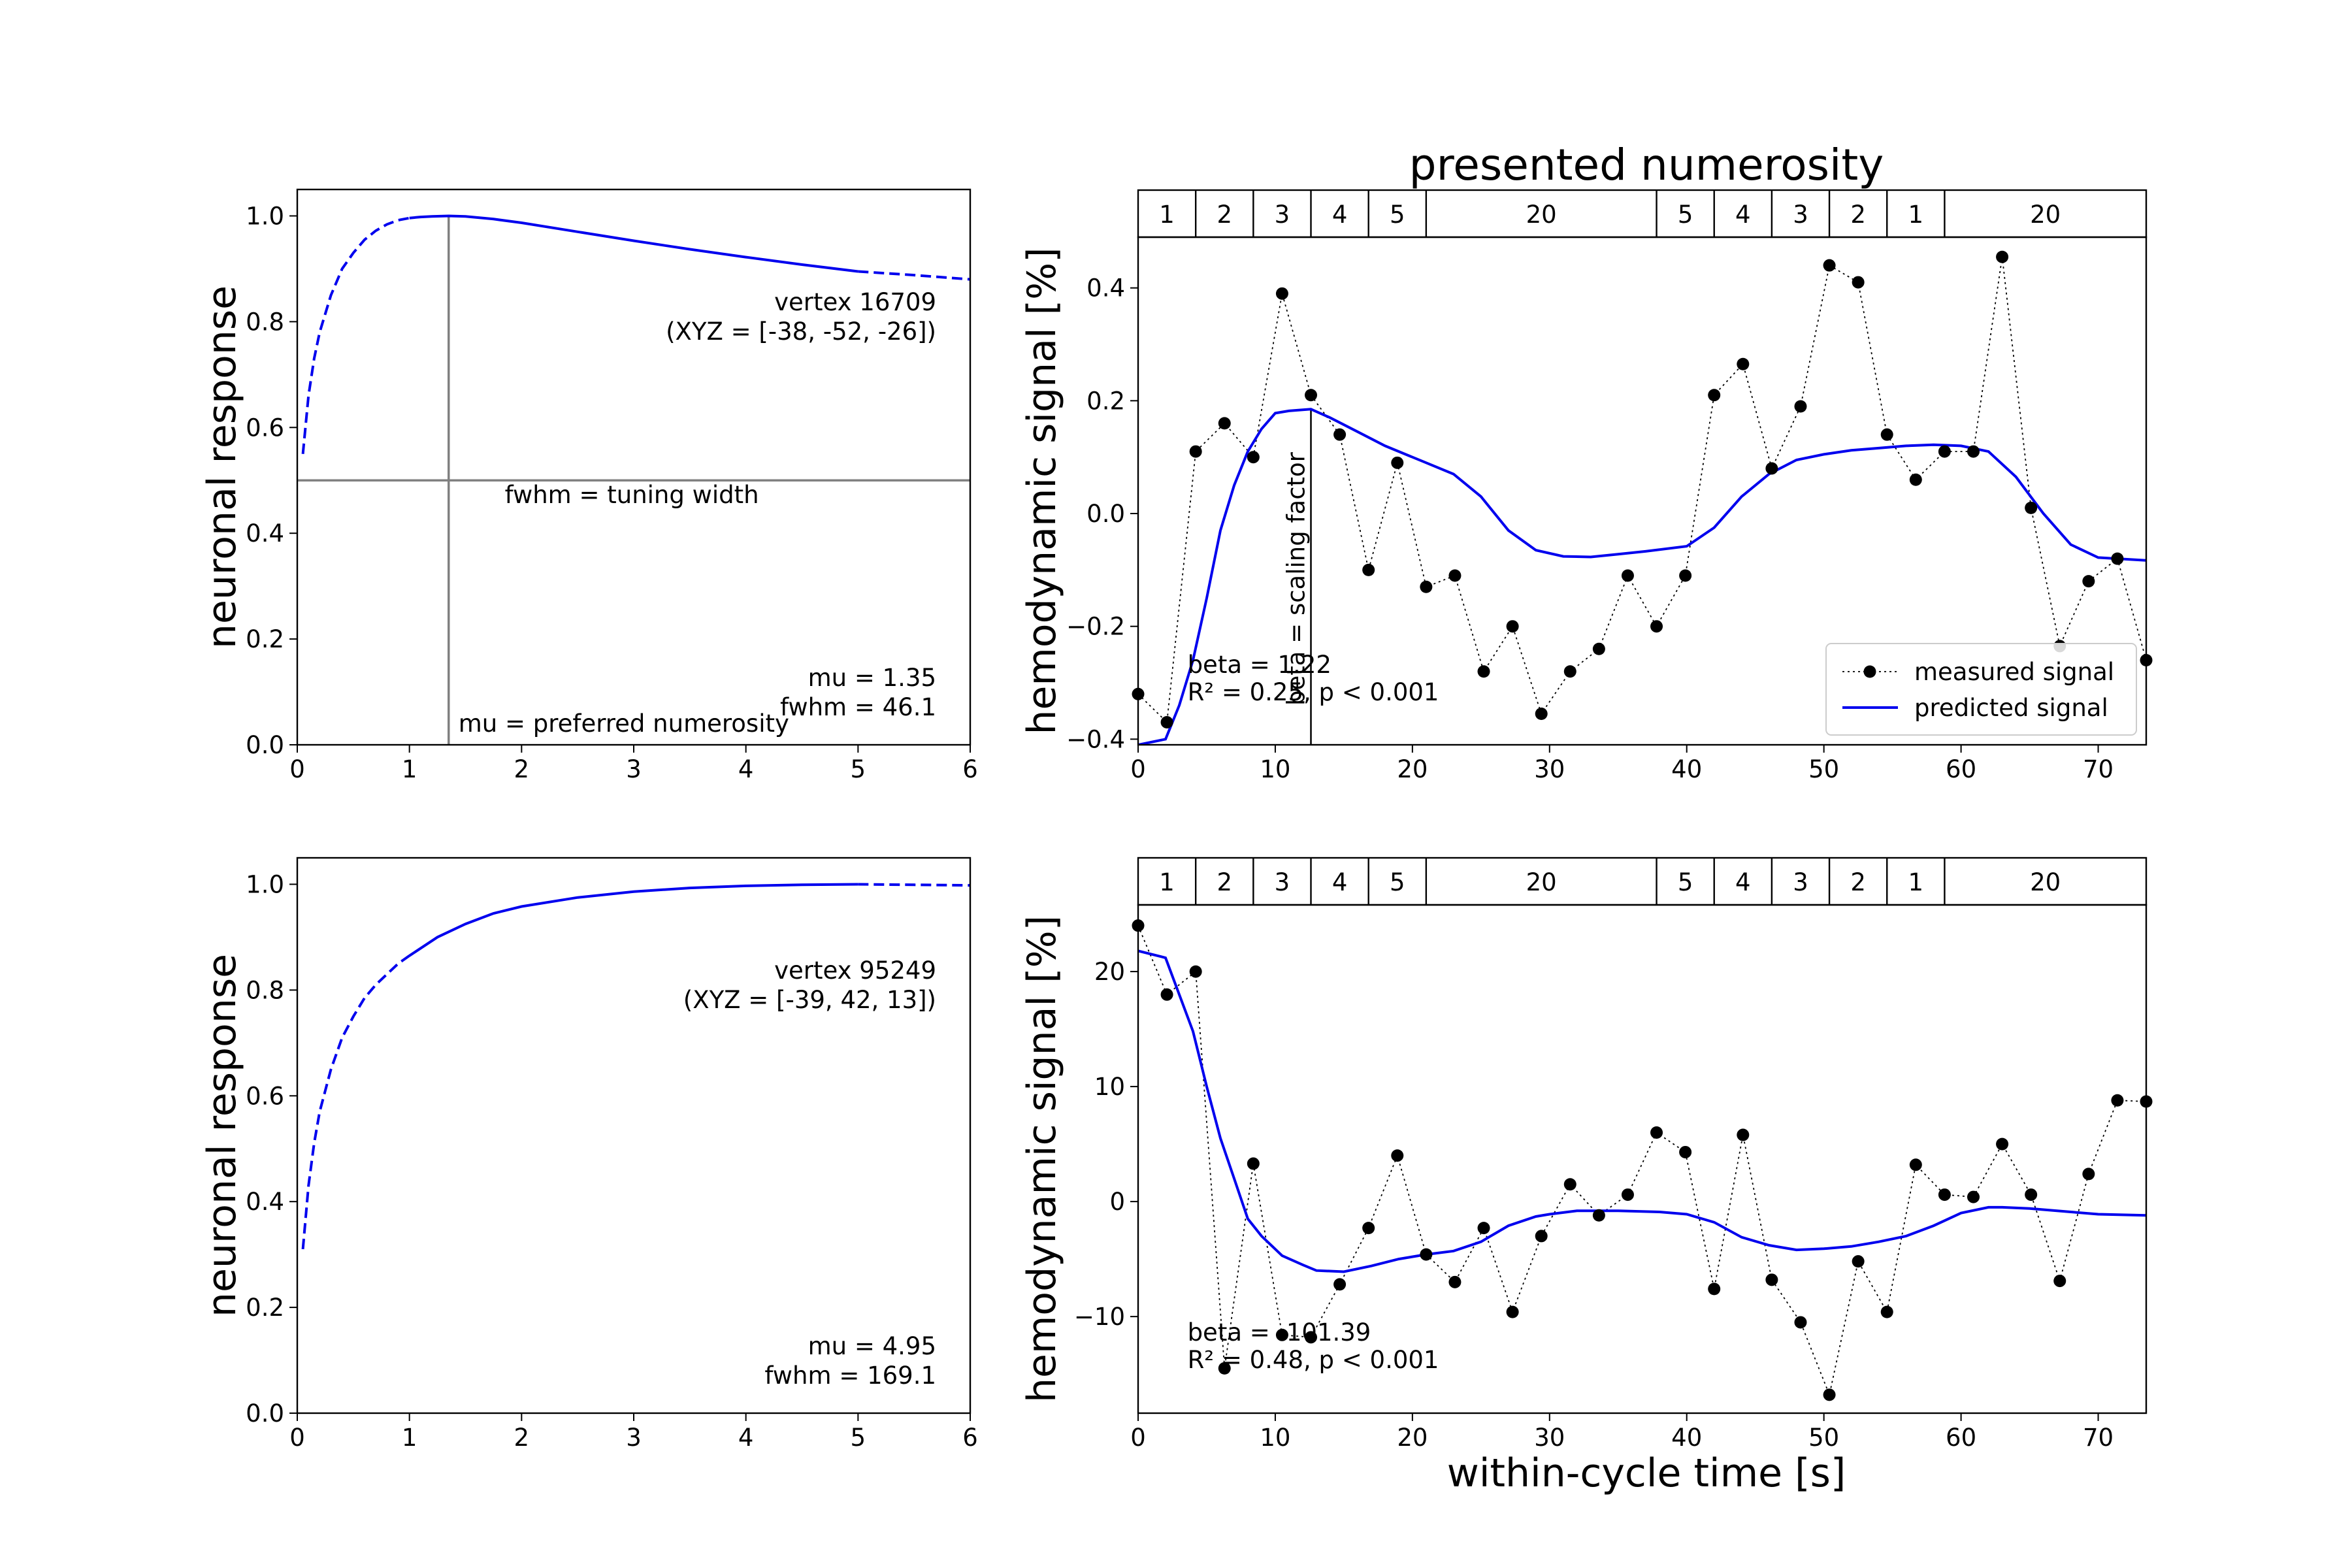  What do you see at coordinates (1259, 665) in the screenshot?
I see `beta-value-label: beta = 1.22` at bounding box center [1259, 665].